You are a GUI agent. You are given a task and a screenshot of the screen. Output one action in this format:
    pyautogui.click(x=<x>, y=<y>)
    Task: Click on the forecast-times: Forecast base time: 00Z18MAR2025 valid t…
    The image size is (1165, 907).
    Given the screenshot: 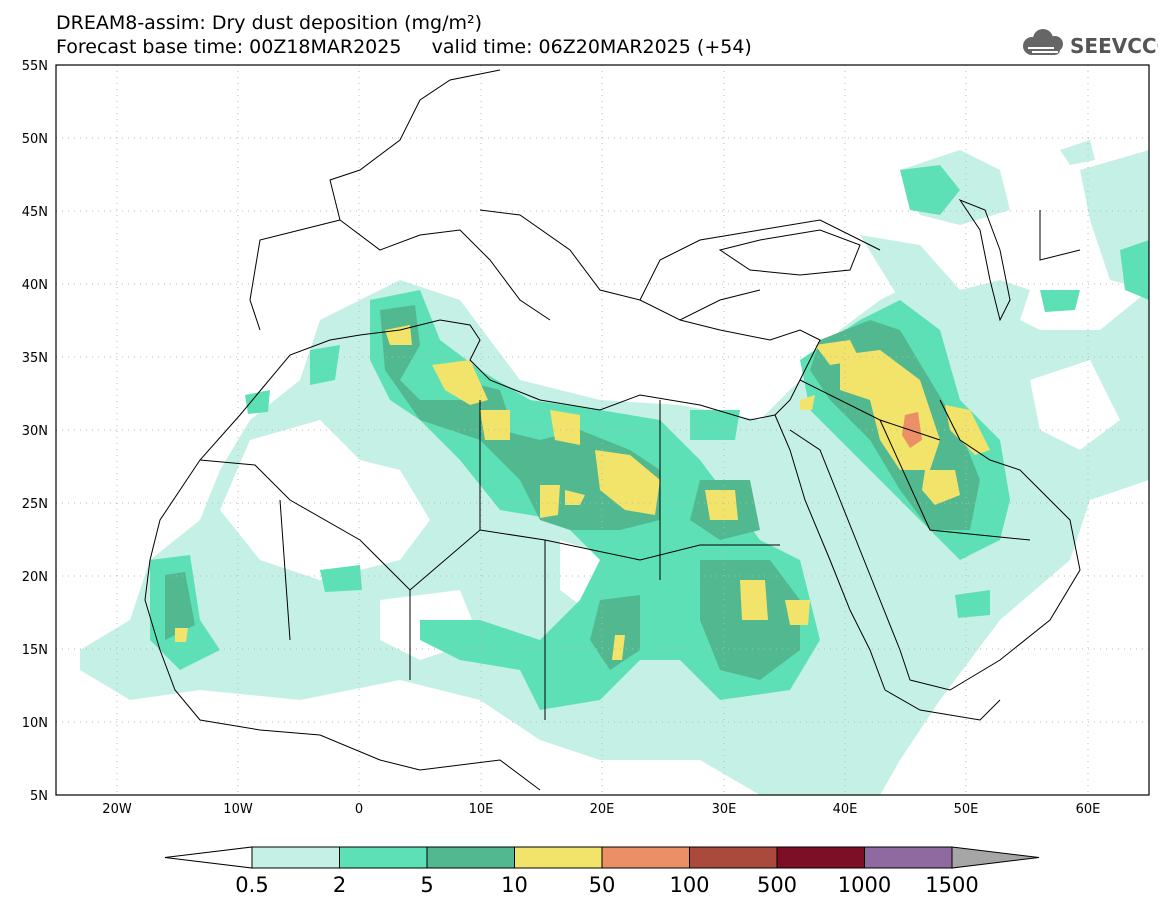 What is the action you would take?
    pyautogui.click(x=404, y=47)
    